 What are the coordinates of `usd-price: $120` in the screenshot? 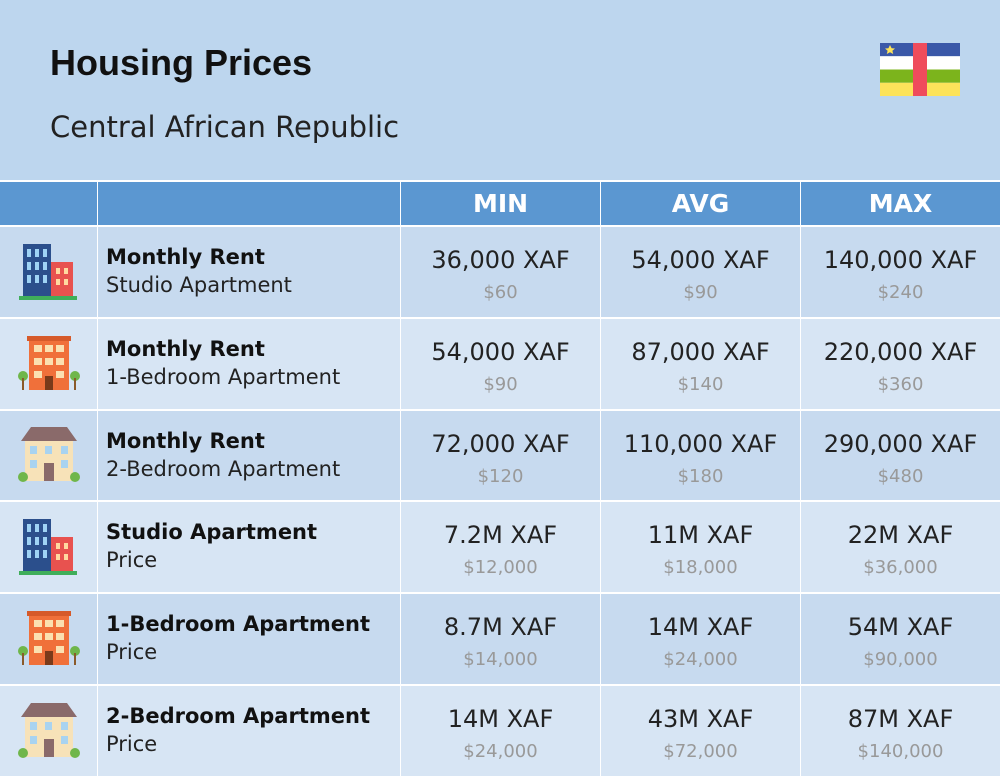 It's located at (500, 476).